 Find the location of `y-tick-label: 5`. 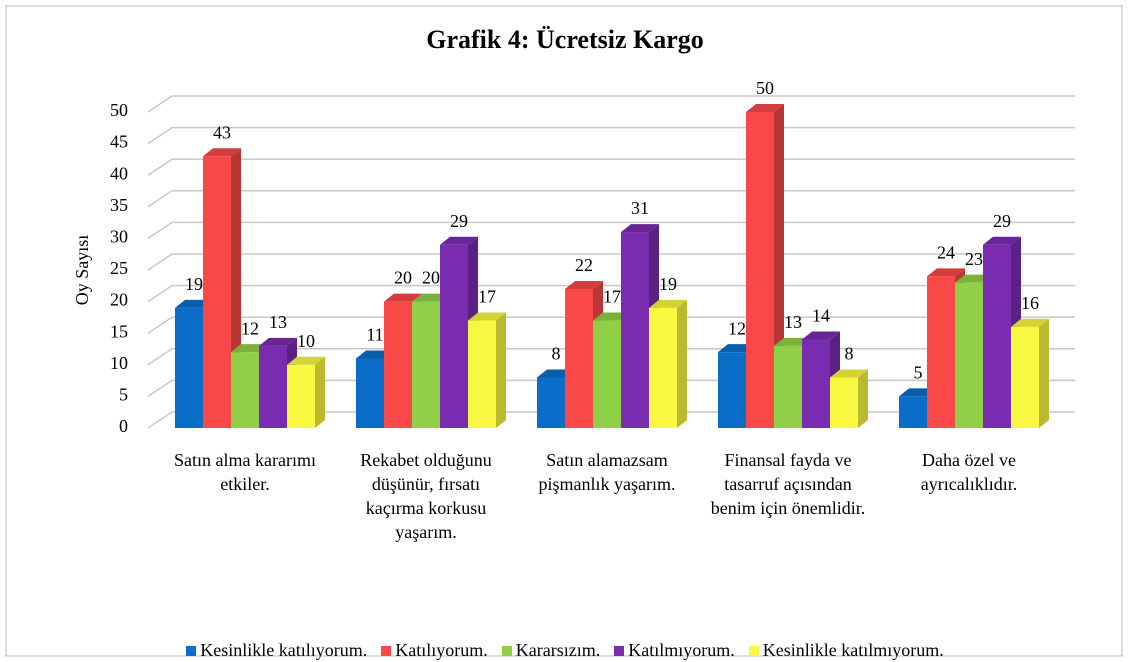

y-tick-label: 5 is located at coordinates (123, 395).